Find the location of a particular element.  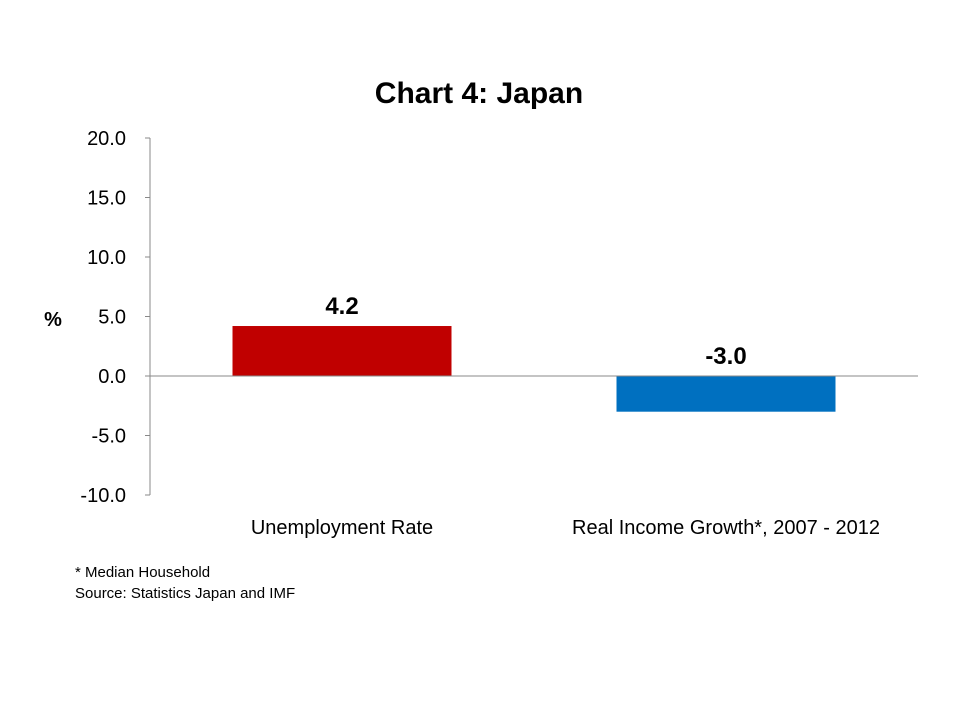

category-label-1: Unemployment Rate is located at coordinates (342, 528).